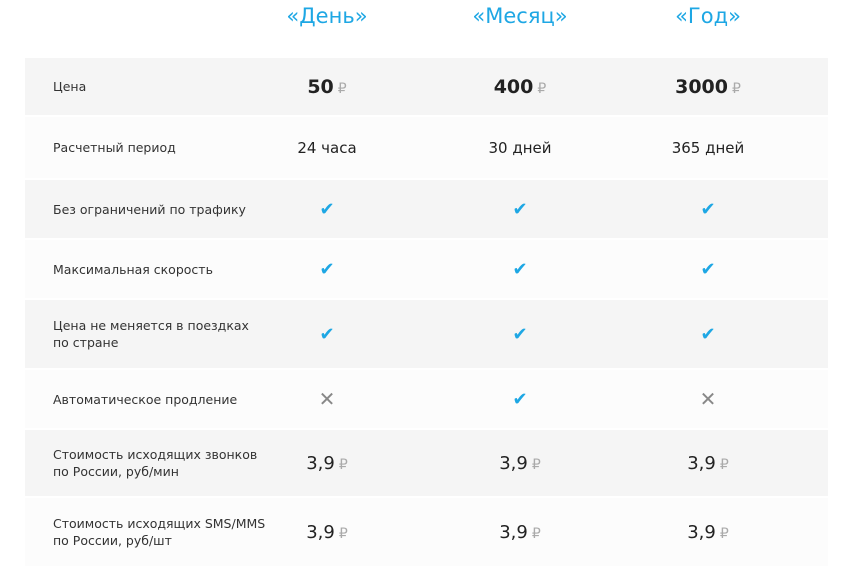 The image size is (850, 578). Describe the element at coordinates (520, 147) in the screenshot. I see `cell-value: 30 дней` at that location.